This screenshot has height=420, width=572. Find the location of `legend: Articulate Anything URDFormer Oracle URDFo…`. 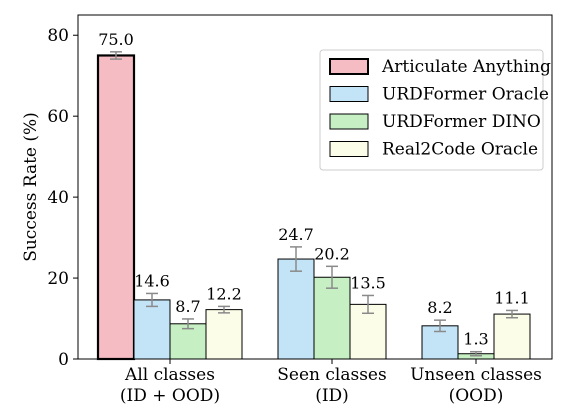

legend: Articulate Anything URDFormer Oracle URDFo… is located at coordinates (435, 110).